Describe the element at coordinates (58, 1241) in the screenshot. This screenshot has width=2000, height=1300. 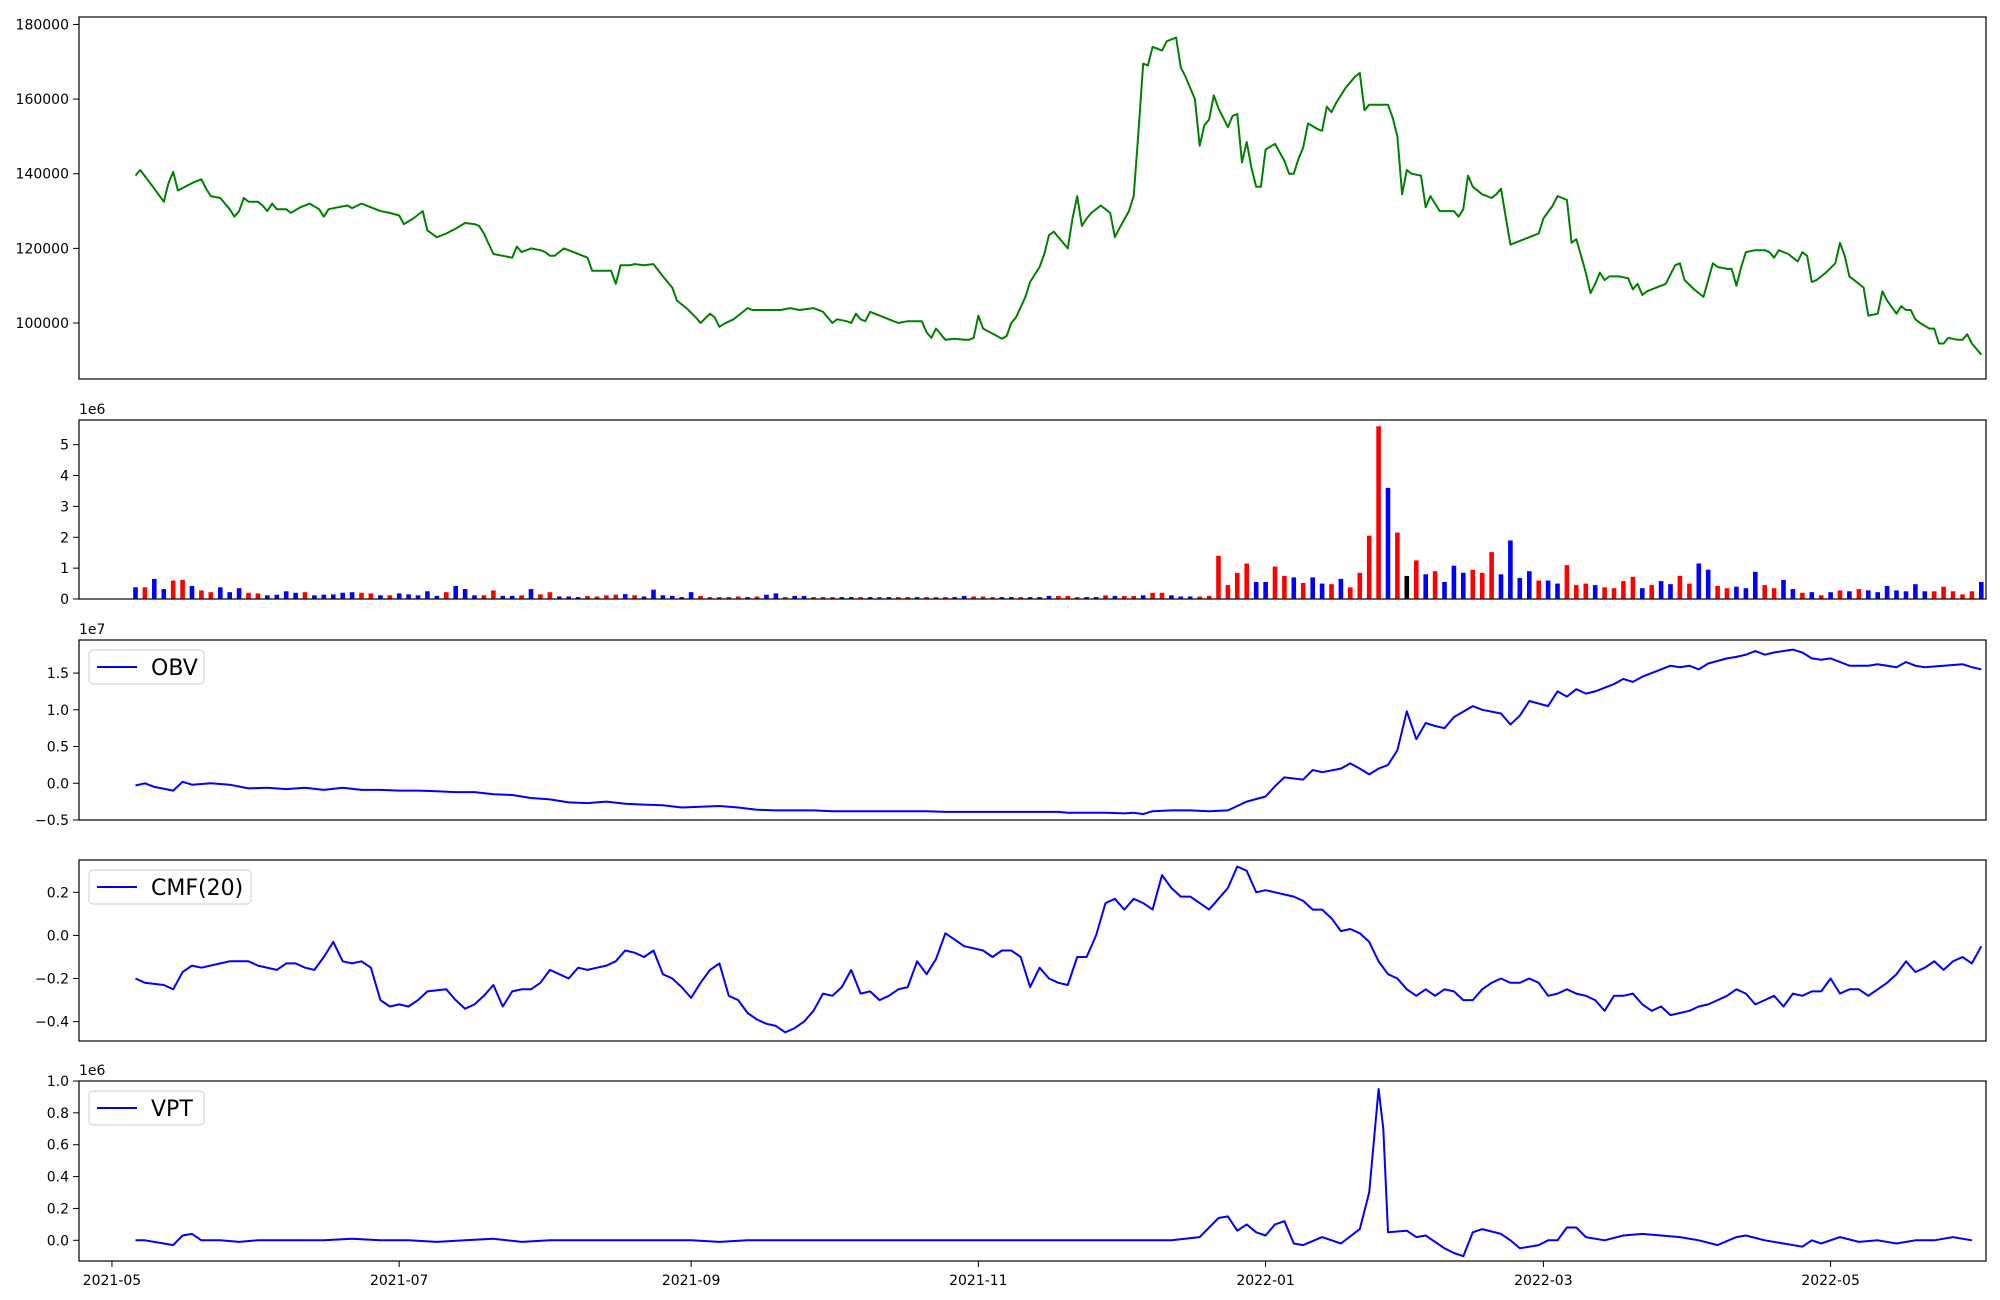
I see `vpt-ytick-label: 0.0` at that location.